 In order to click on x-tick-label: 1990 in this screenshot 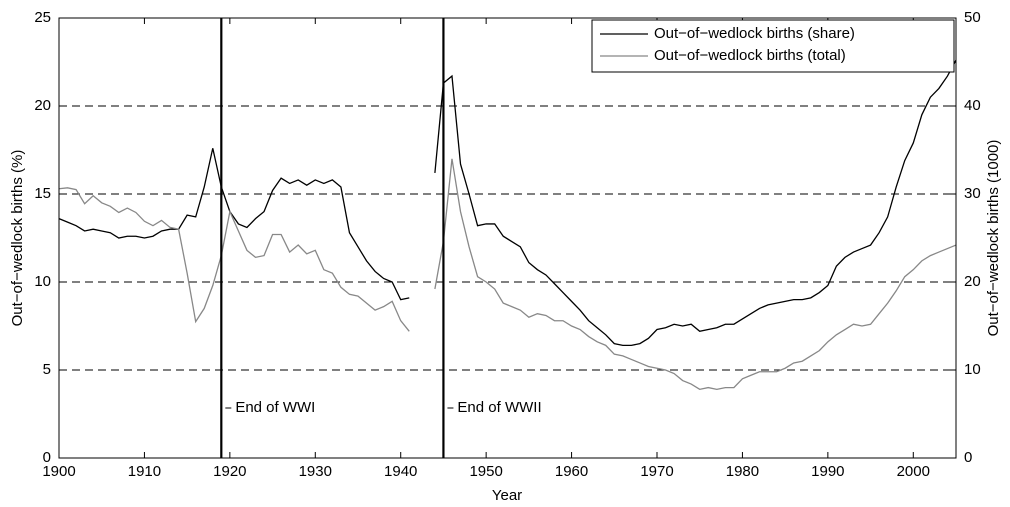, I will do `click(827, 471)`.